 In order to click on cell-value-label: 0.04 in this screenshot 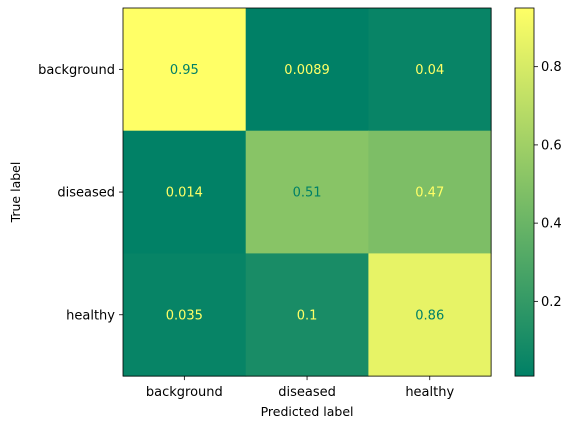, I will do `click(429, 70)`.